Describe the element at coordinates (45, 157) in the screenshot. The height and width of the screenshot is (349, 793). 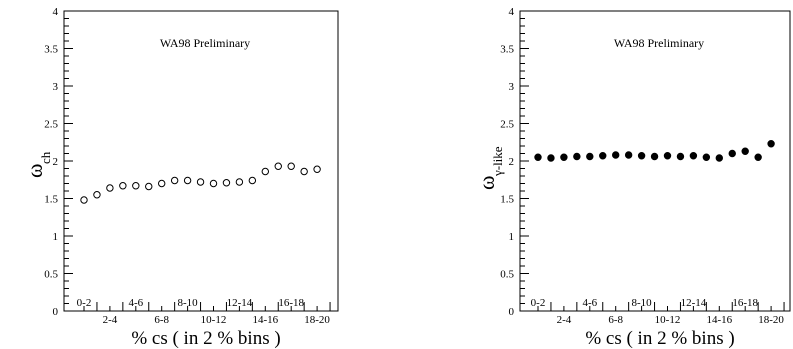
I see `y-axis-title-subscript: ch` at that location.